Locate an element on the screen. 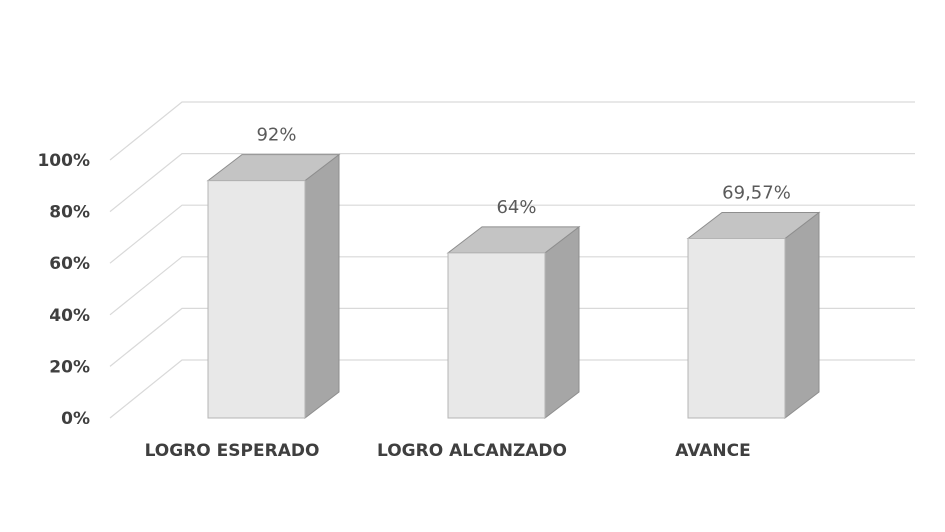  y-axis: 0% 20% 40% 60% 80% 100% is located at coordinates (63, 290).